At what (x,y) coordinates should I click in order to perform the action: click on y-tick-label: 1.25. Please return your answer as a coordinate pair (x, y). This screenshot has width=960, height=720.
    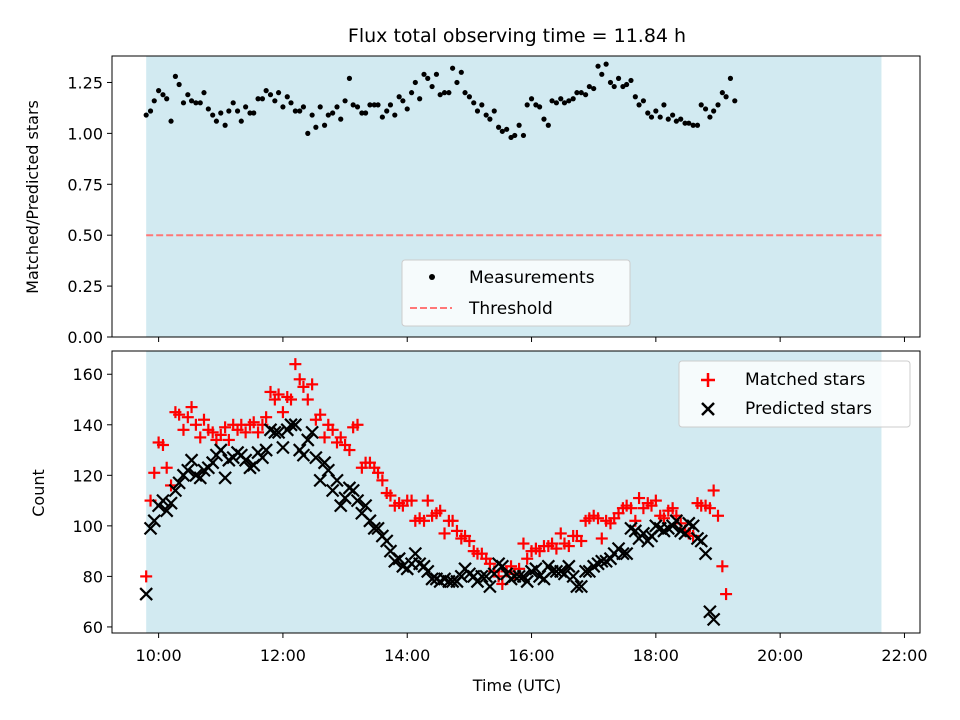
    Looking at the image, I should click on (85, 82).